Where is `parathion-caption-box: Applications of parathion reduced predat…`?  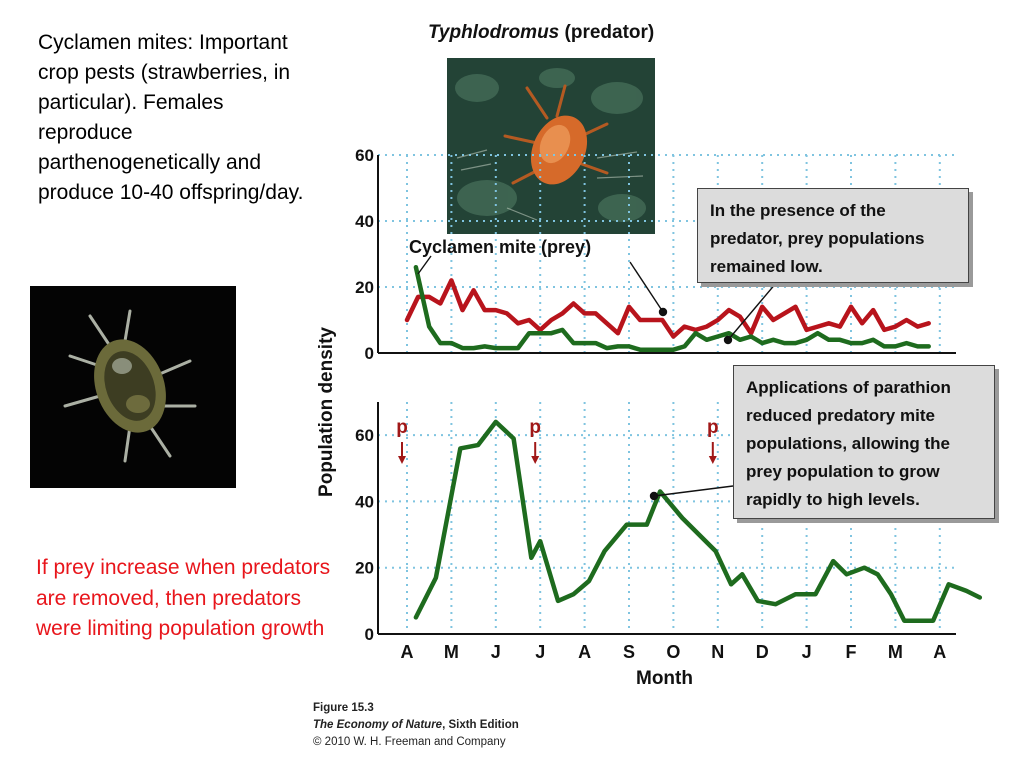
parathion-caption-box: Applications of parathion reduced predat… is located at coordinates (864, 442).